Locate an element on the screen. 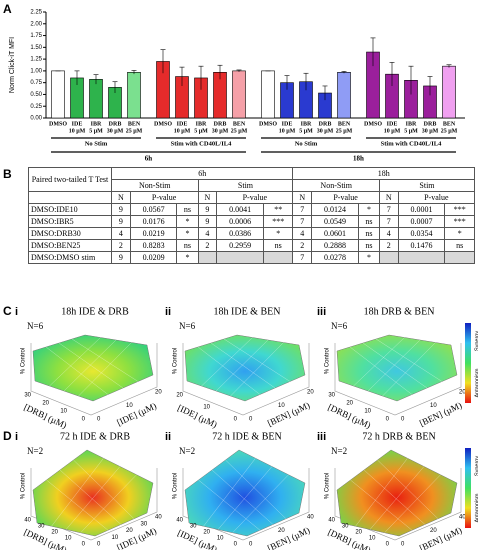  table-cell: 0.0007 is located at coordinates (421, 221).